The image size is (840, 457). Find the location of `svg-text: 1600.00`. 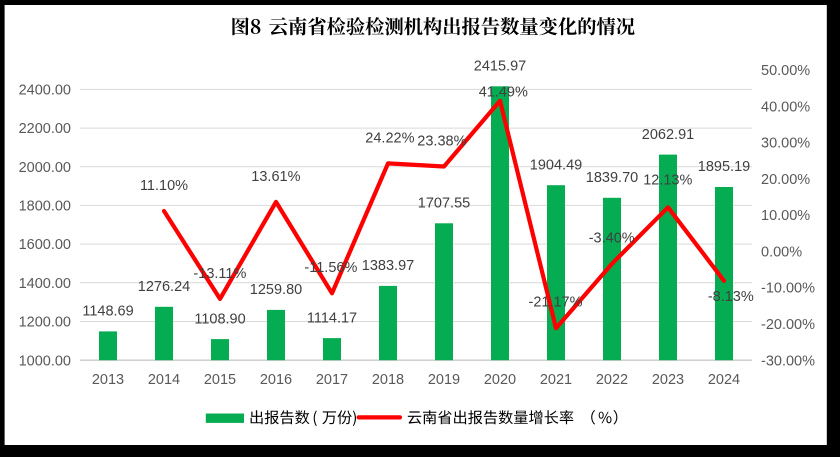

svg-text: 1600.00 is located at coordinates (45, 245).